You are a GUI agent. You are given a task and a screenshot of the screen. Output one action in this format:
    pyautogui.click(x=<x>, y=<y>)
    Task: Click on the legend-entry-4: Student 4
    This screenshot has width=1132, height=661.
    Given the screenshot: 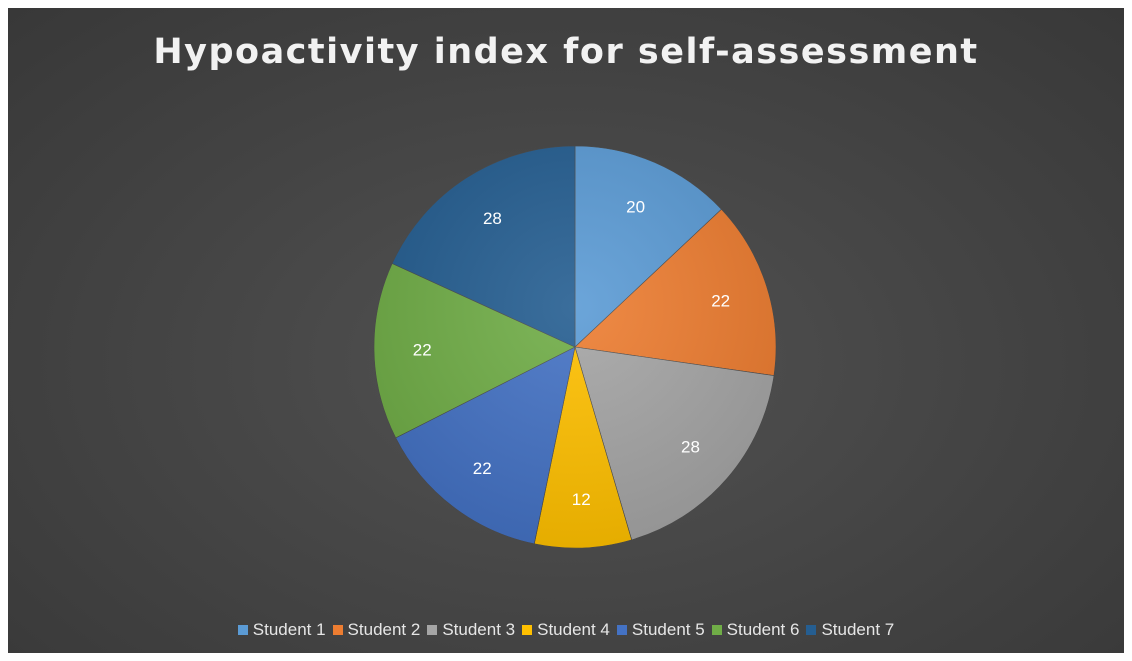 What is the action you would take?
    pyautogui.click(x=566, y=630)
    